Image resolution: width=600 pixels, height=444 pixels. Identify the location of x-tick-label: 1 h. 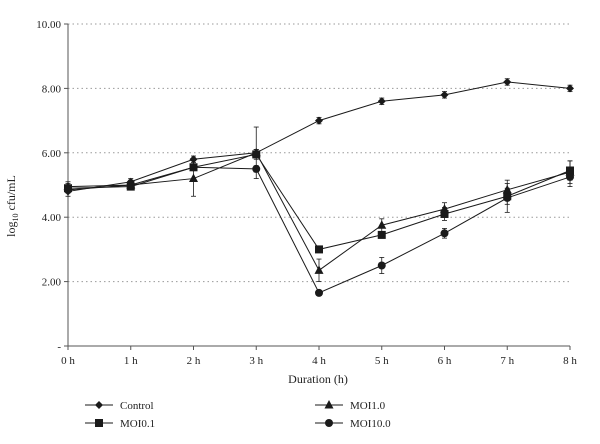
(131, 361).